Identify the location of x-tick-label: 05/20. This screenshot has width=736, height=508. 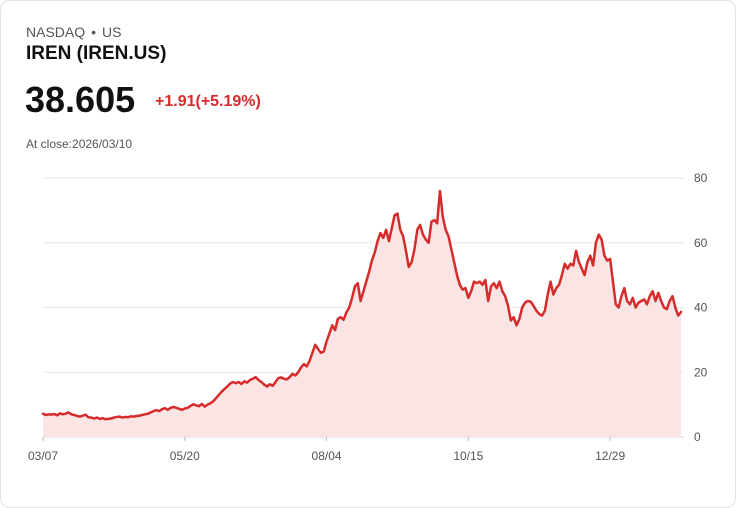
(185, 456).